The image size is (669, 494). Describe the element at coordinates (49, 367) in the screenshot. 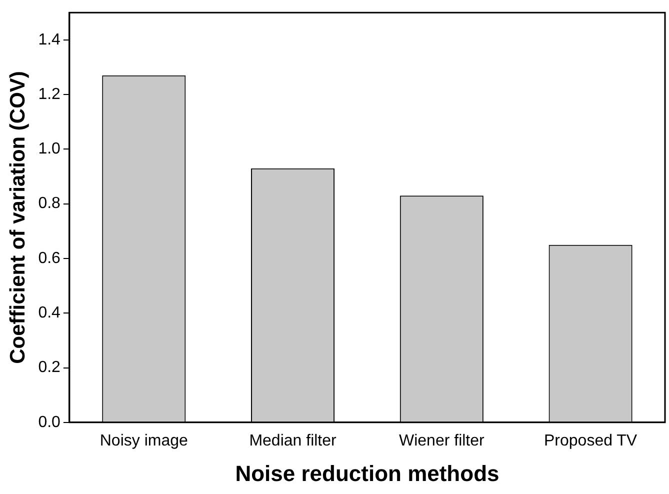

I see `y-tick-label: 0.2` at that location.